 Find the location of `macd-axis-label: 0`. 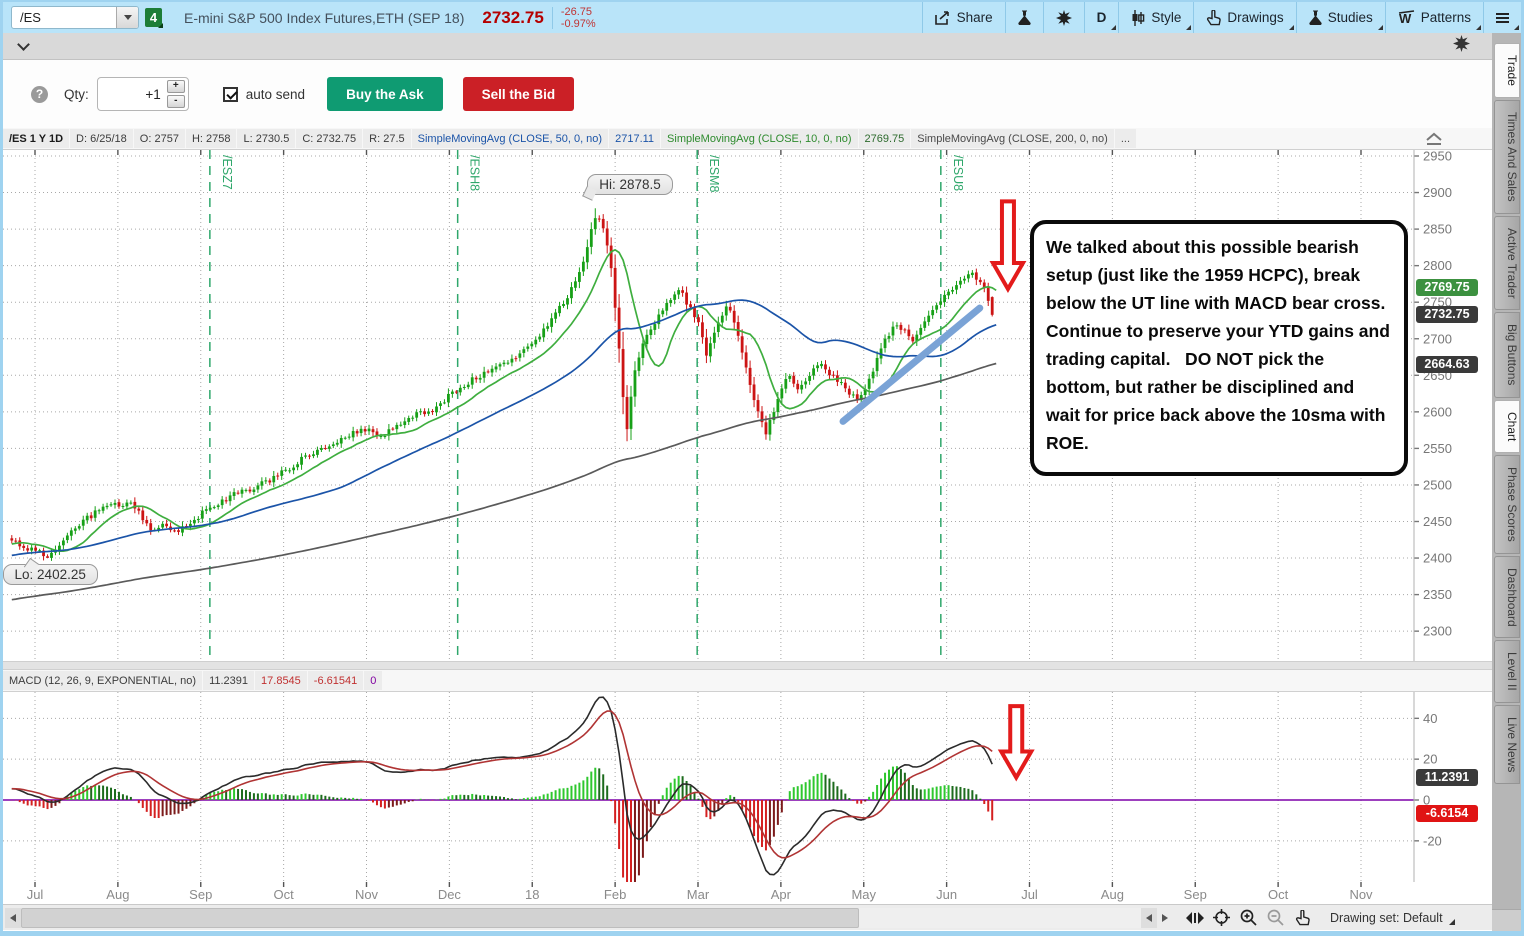

macd-axis-label: 0 is located at coordinates (1426, 800).